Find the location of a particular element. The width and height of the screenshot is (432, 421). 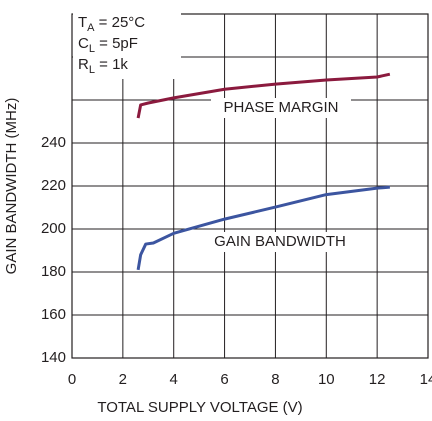

condition: TA = 25°C is located at coordinates (111, 24).